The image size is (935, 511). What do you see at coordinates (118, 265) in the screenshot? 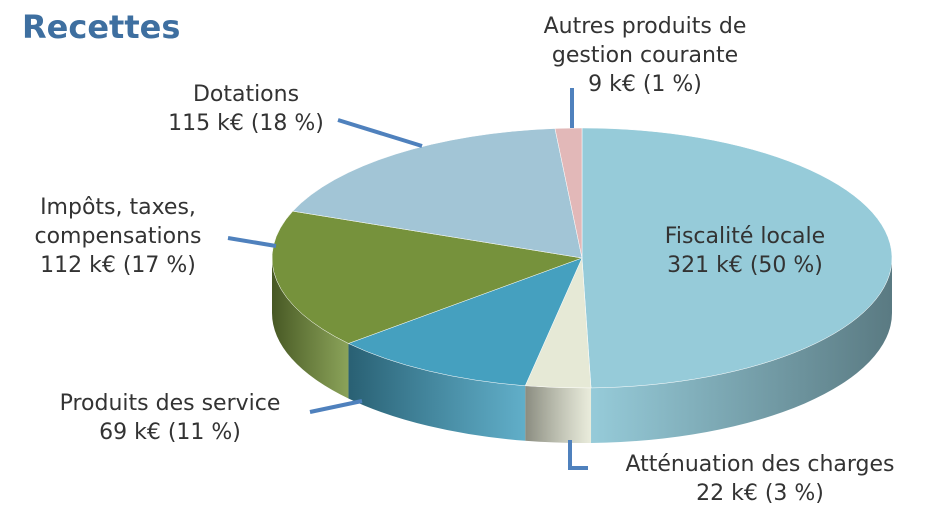
I see `value-label: 112 k€ (17 %)` at bounding box center [118, 265].